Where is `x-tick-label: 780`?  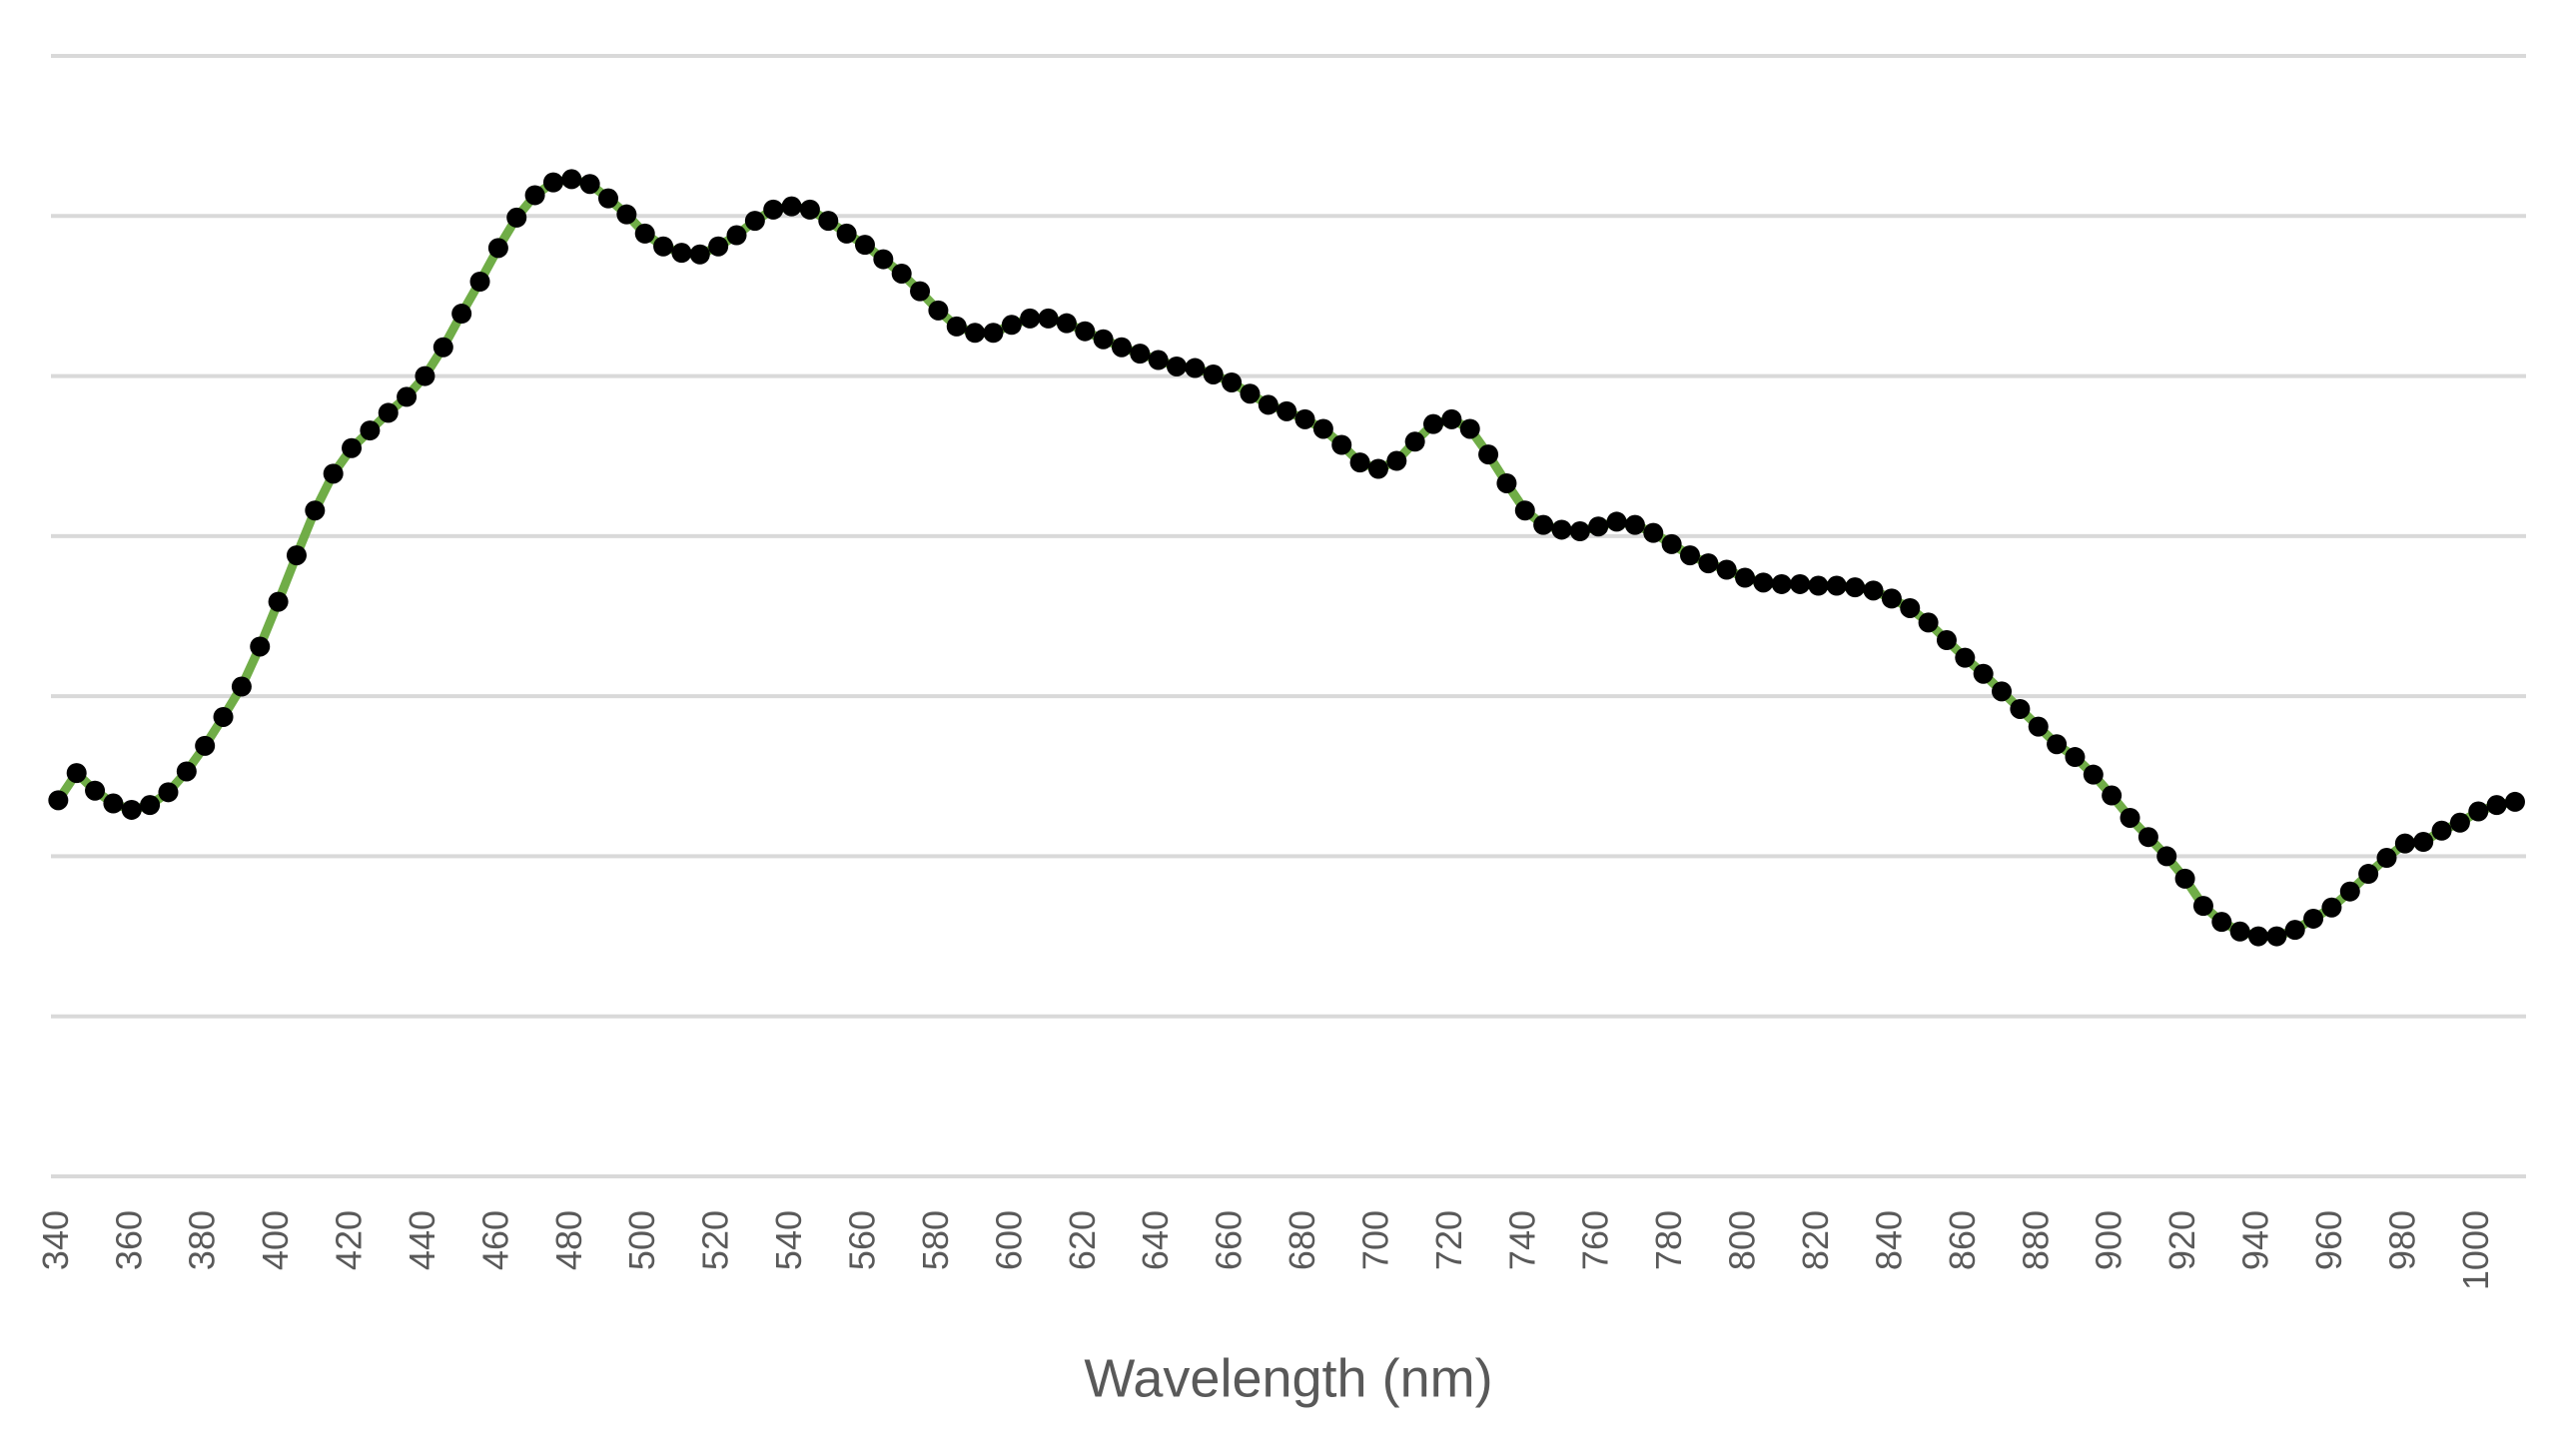 x-tick-label: 780 is located at coordinates (1668, 1240).